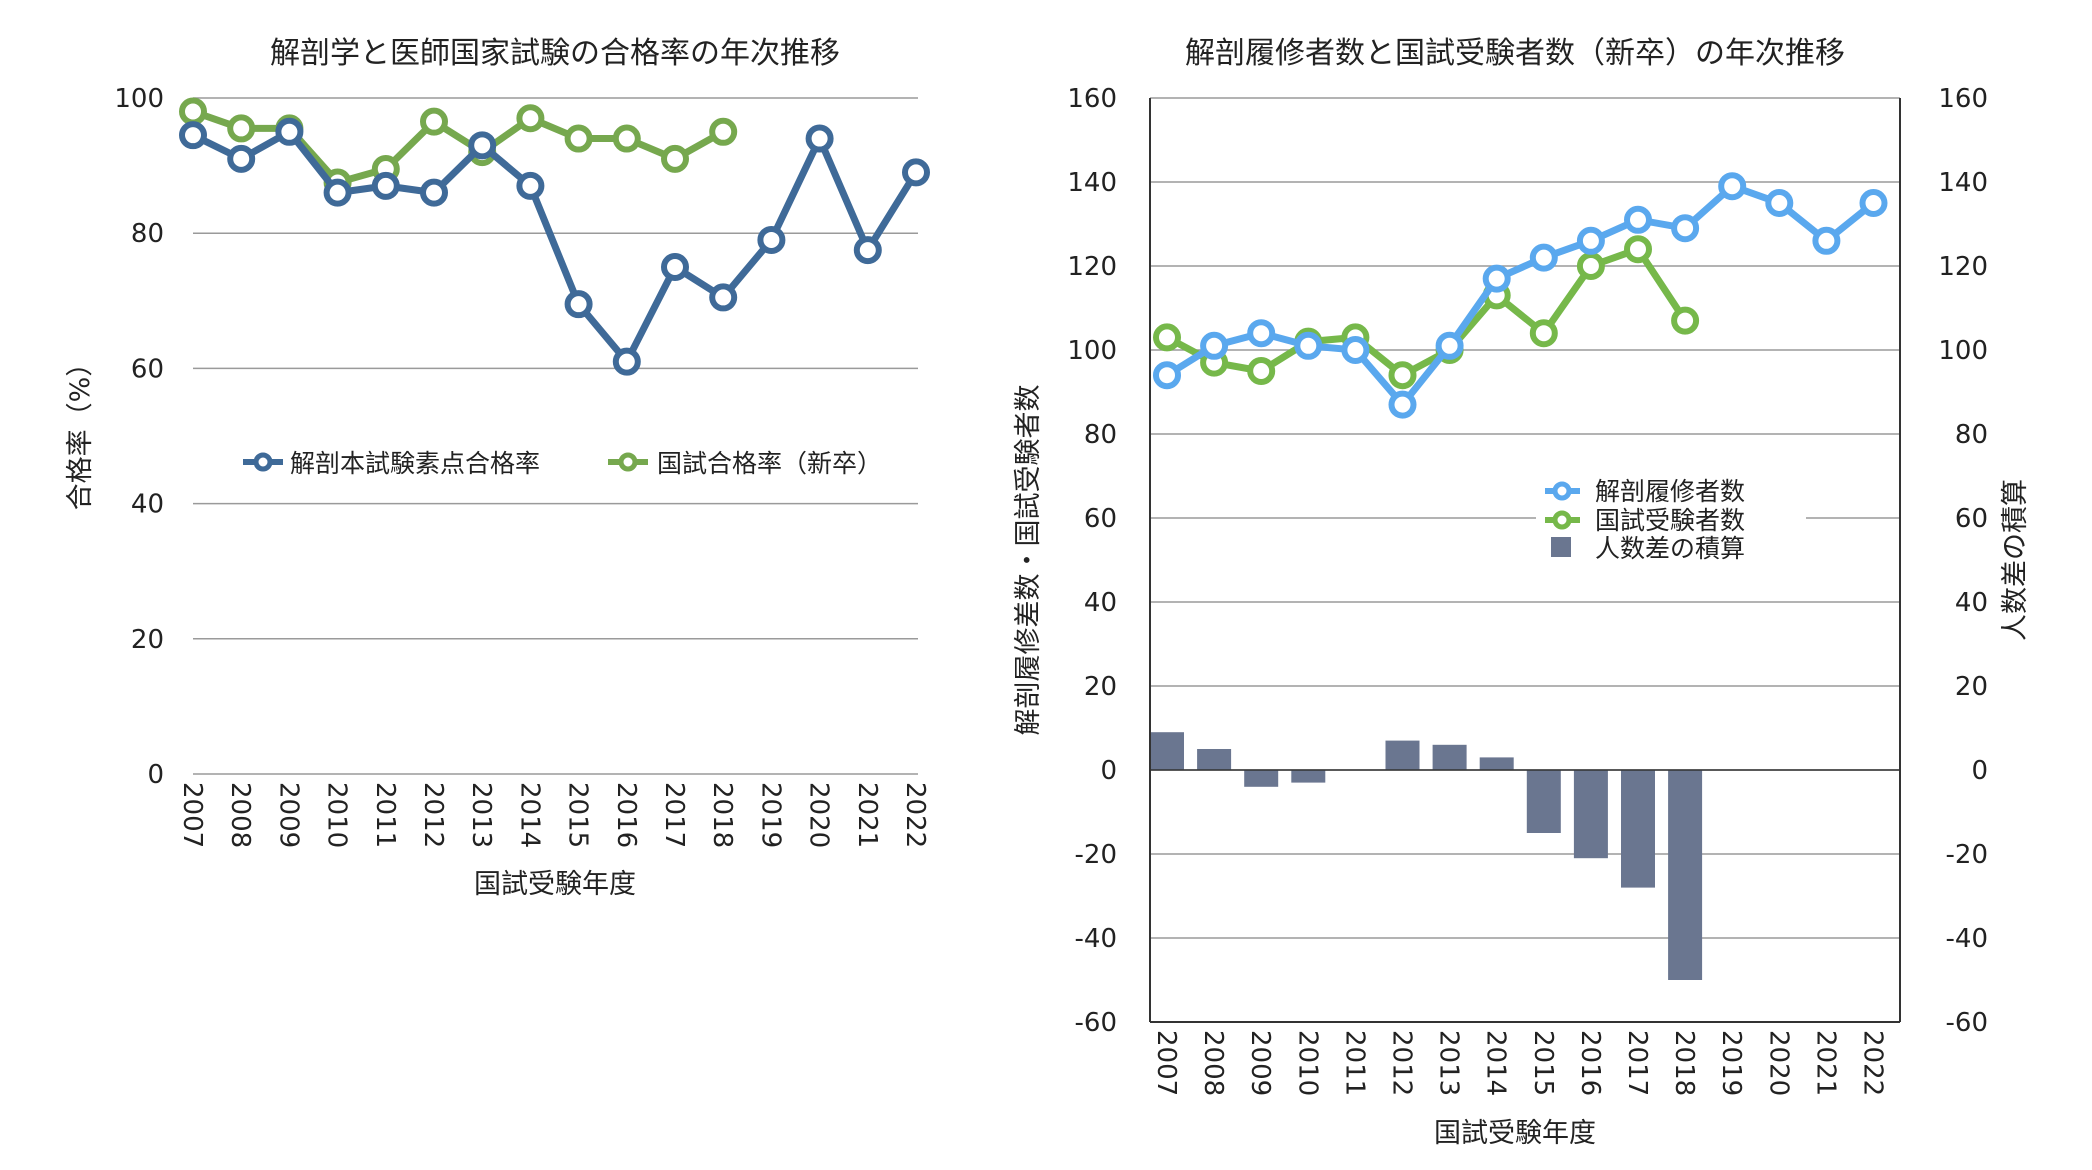 Image resolution: width=2092 pixels, height=1170 pixels. I want to click on chart1-title: 解剖学と医師国家試験の合格率の年次推移, so click(555, 53).